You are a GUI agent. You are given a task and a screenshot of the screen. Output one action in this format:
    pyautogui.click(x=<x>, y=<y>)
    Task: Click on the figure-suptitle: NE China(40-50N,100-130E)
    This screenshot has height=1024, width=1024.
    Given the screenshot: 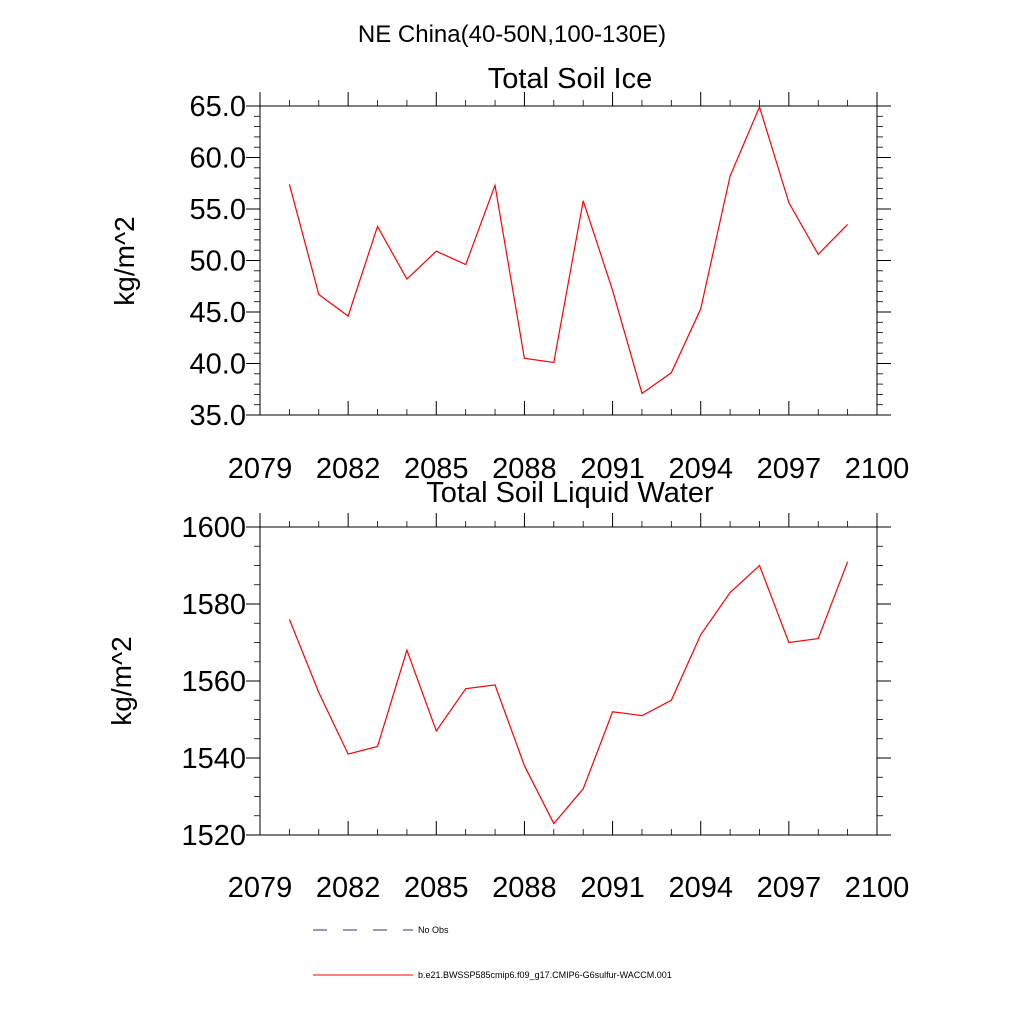 What is the action you would take?
    pyautogui.click(x=512, y=34)
    